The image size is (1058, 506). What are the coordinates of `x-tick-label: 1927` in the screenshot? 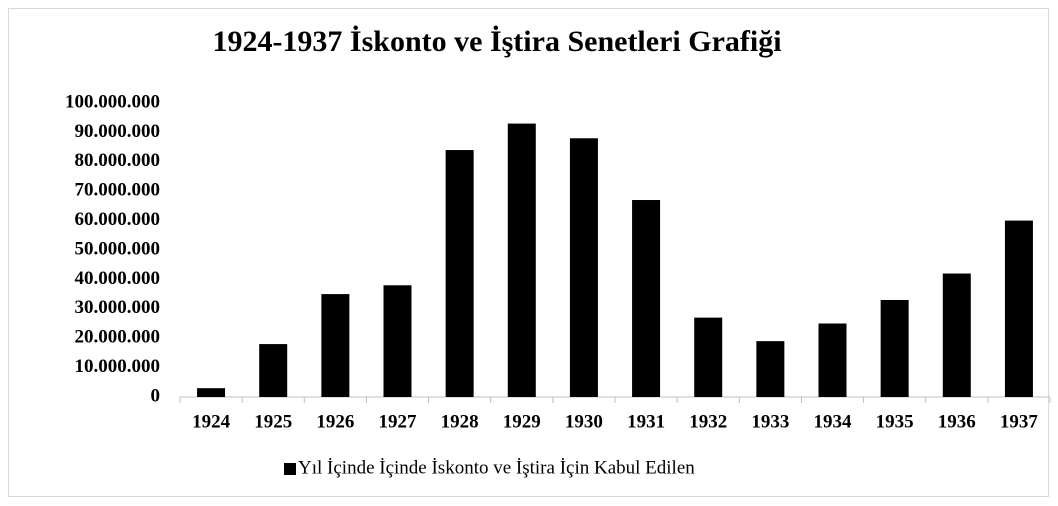 It's located at (398, 421).